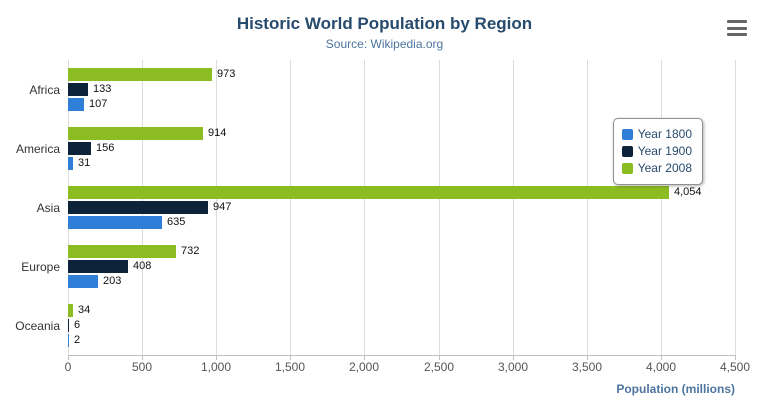 This screenshot has height=416, width=769. Describe the element at coordinates (84, 310) in the screenshot. I see `bar-value-label: 34` at that location.